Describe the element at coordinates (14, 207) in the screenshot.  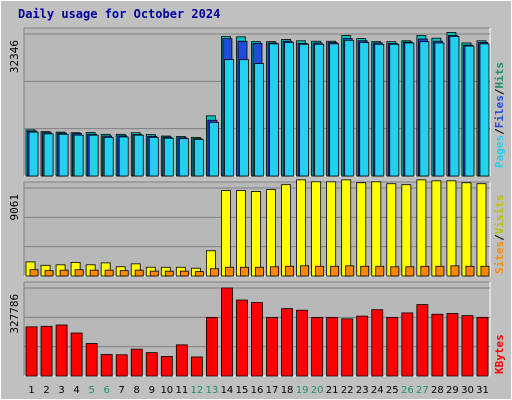
I see `y-max-label: 9061` at that location.